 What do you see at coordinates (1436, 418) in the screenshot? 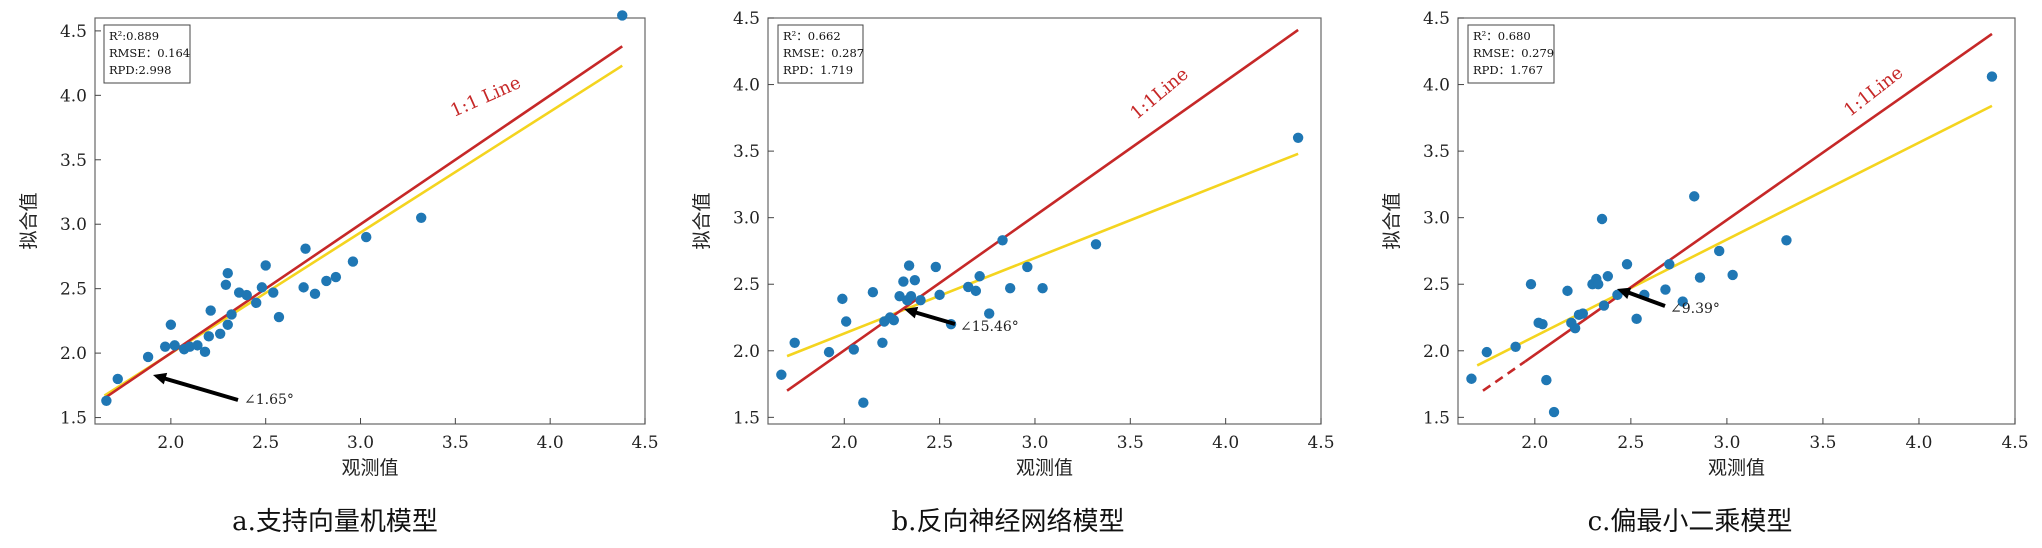
I see `panel-c-y-tick-label: 1.5` at bounding box center [1436, 418].